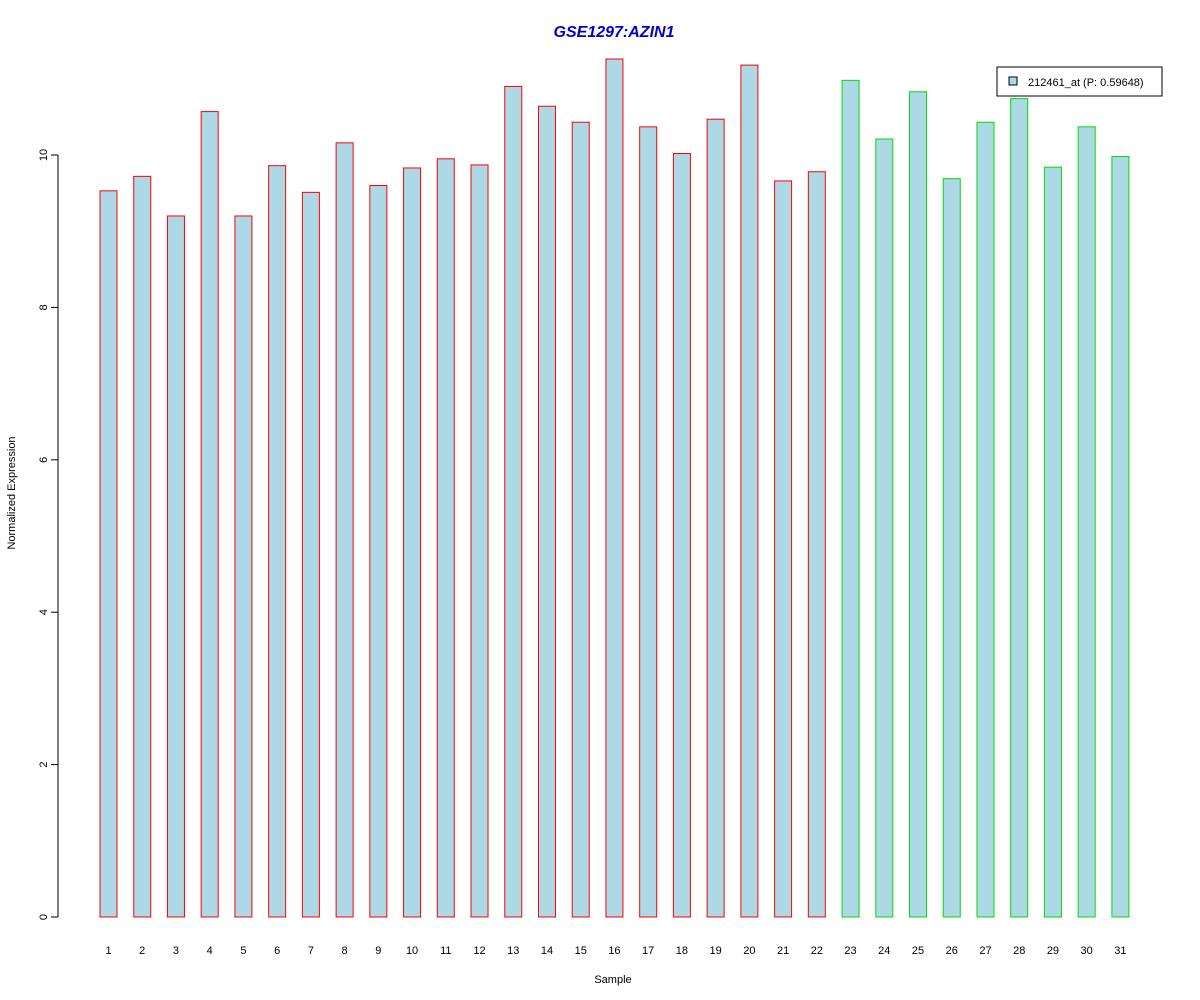 Image resolution: width=1200 pixels, height=1000 pixels. Describe the element at coordinates (277, 951) in the screenshot. I see `x-tick-label: 6` at that location.